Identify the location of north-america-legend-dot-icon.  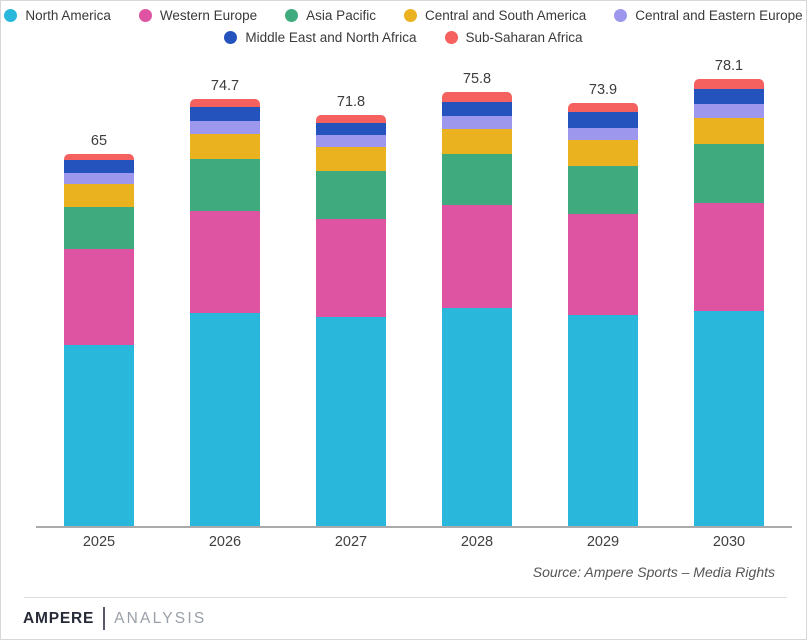
(11, 15).